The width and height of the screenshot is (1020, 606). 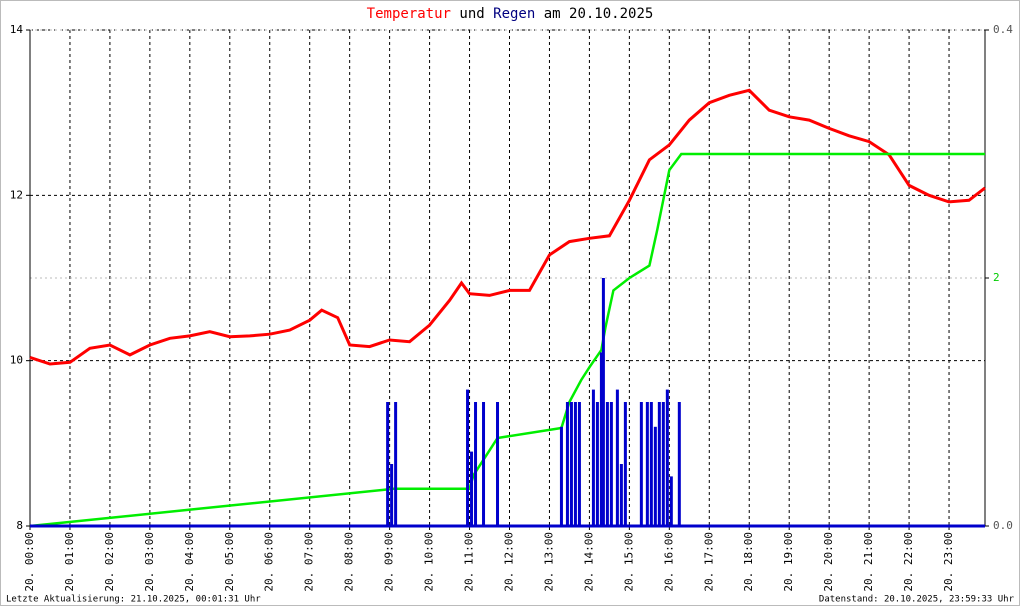 What do you see at coordinates (828, 562) in the screenshot?
I see `x-tick-label: 20. 20:00` at bounding box center [828, 562].